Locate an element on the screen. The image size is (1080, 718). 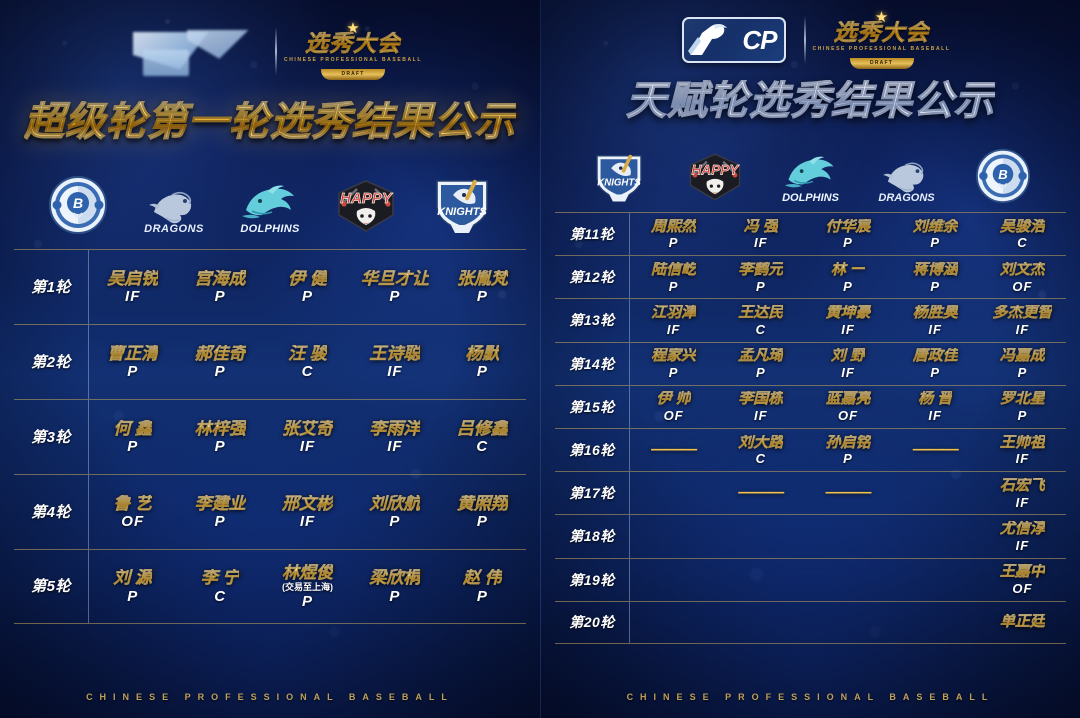
round-label: 第13轮 is located at coordinates (592, 320).